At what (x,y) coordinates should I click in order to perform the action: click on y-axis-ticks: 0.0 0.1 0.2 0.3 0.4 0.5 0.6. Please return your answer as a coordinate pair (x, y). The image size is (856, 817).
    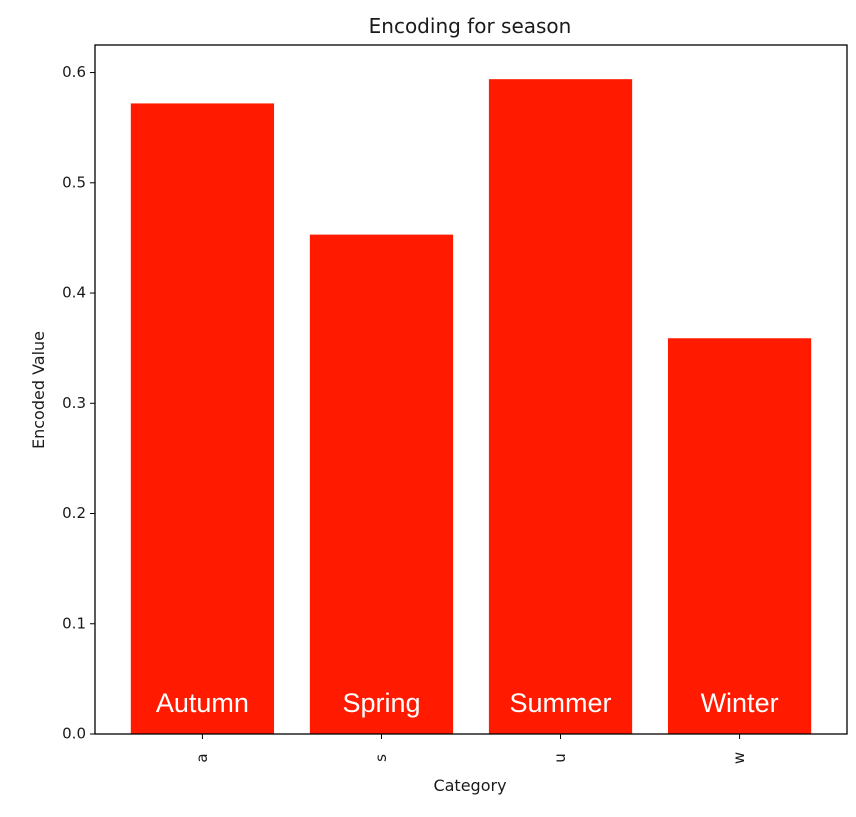
    Looking at the image, I should click on (78, 403).